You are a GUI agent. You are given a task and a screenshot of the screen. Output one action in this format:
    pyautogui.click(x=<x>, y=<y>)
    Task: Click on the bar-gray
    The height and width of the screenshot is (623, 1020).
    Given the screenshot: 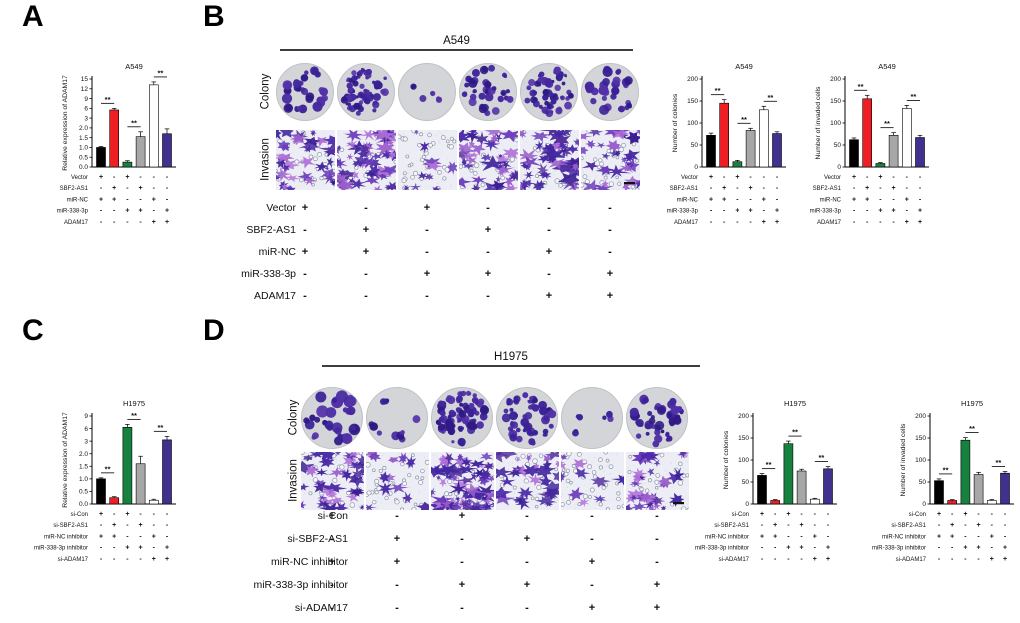 What is the action you would take?
    pyautogui.click(x=893, y=151)
    